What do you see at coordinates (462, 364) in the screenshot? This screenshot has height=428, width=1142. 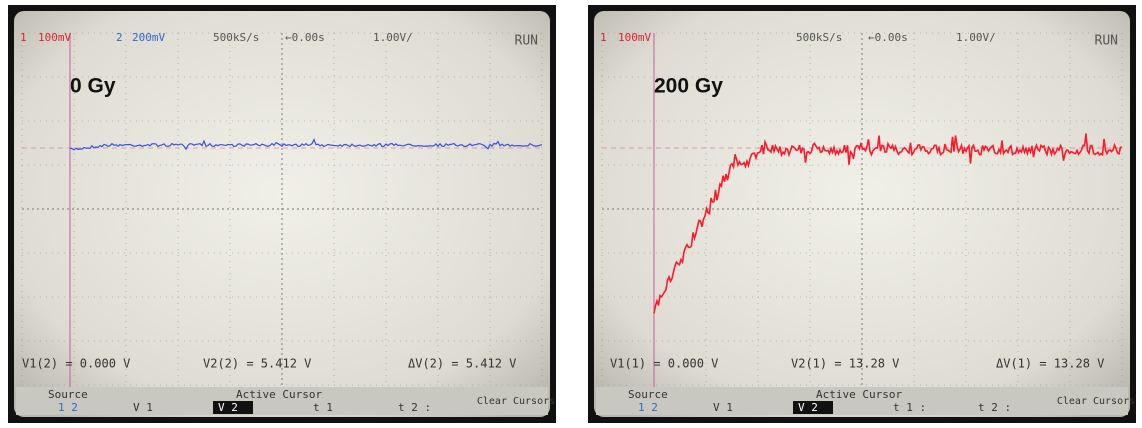 I see `cursor-readout: ΔV(2) = 5.412 V` at bounding box center [462, 364].